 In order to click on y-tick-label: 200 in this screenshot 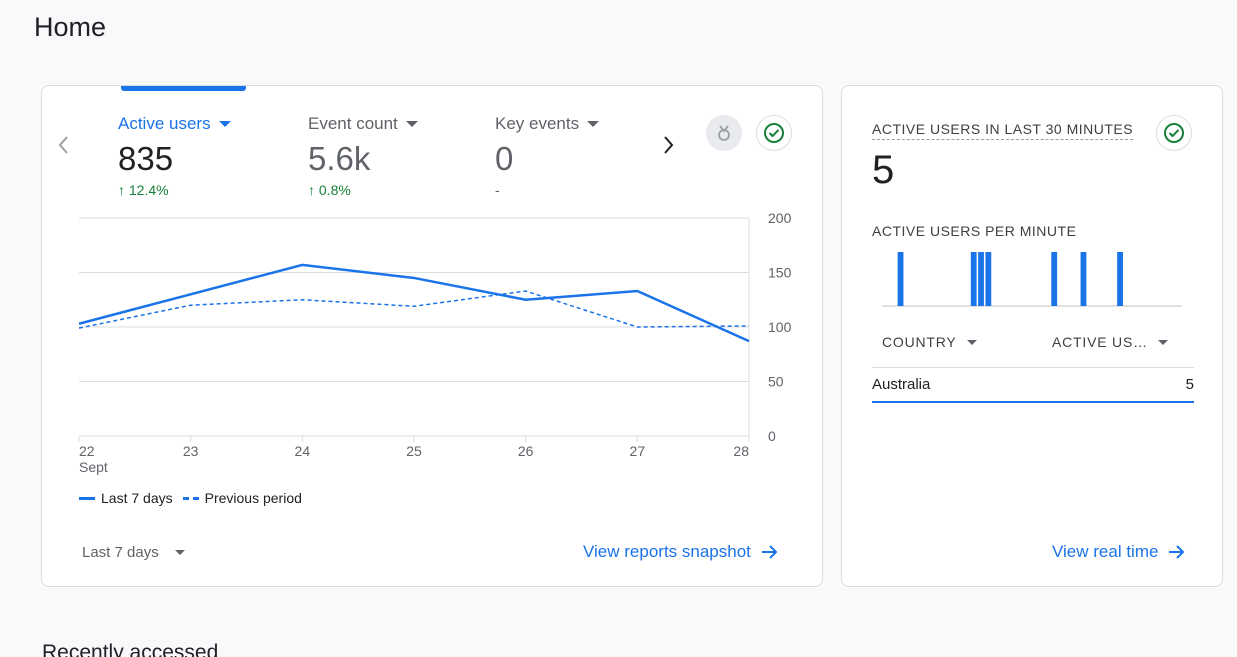, I will do `click(780, 218)`.